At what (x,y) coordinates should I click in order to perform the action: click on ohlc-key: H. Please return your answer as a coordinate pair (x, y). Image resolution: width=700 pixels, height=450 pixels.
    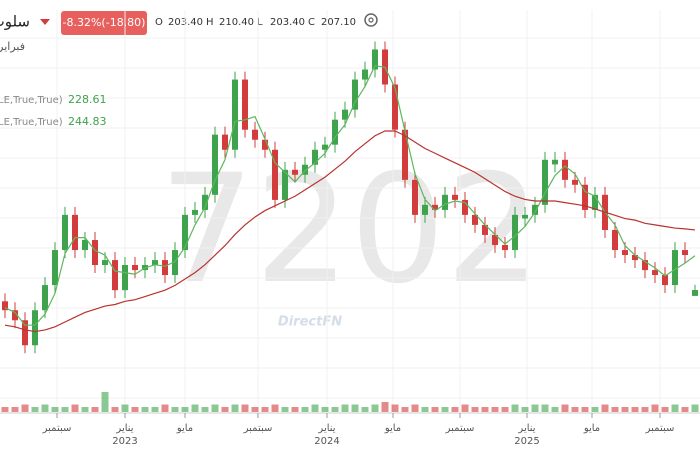
    Looking at the image, I should click on (210, 22).